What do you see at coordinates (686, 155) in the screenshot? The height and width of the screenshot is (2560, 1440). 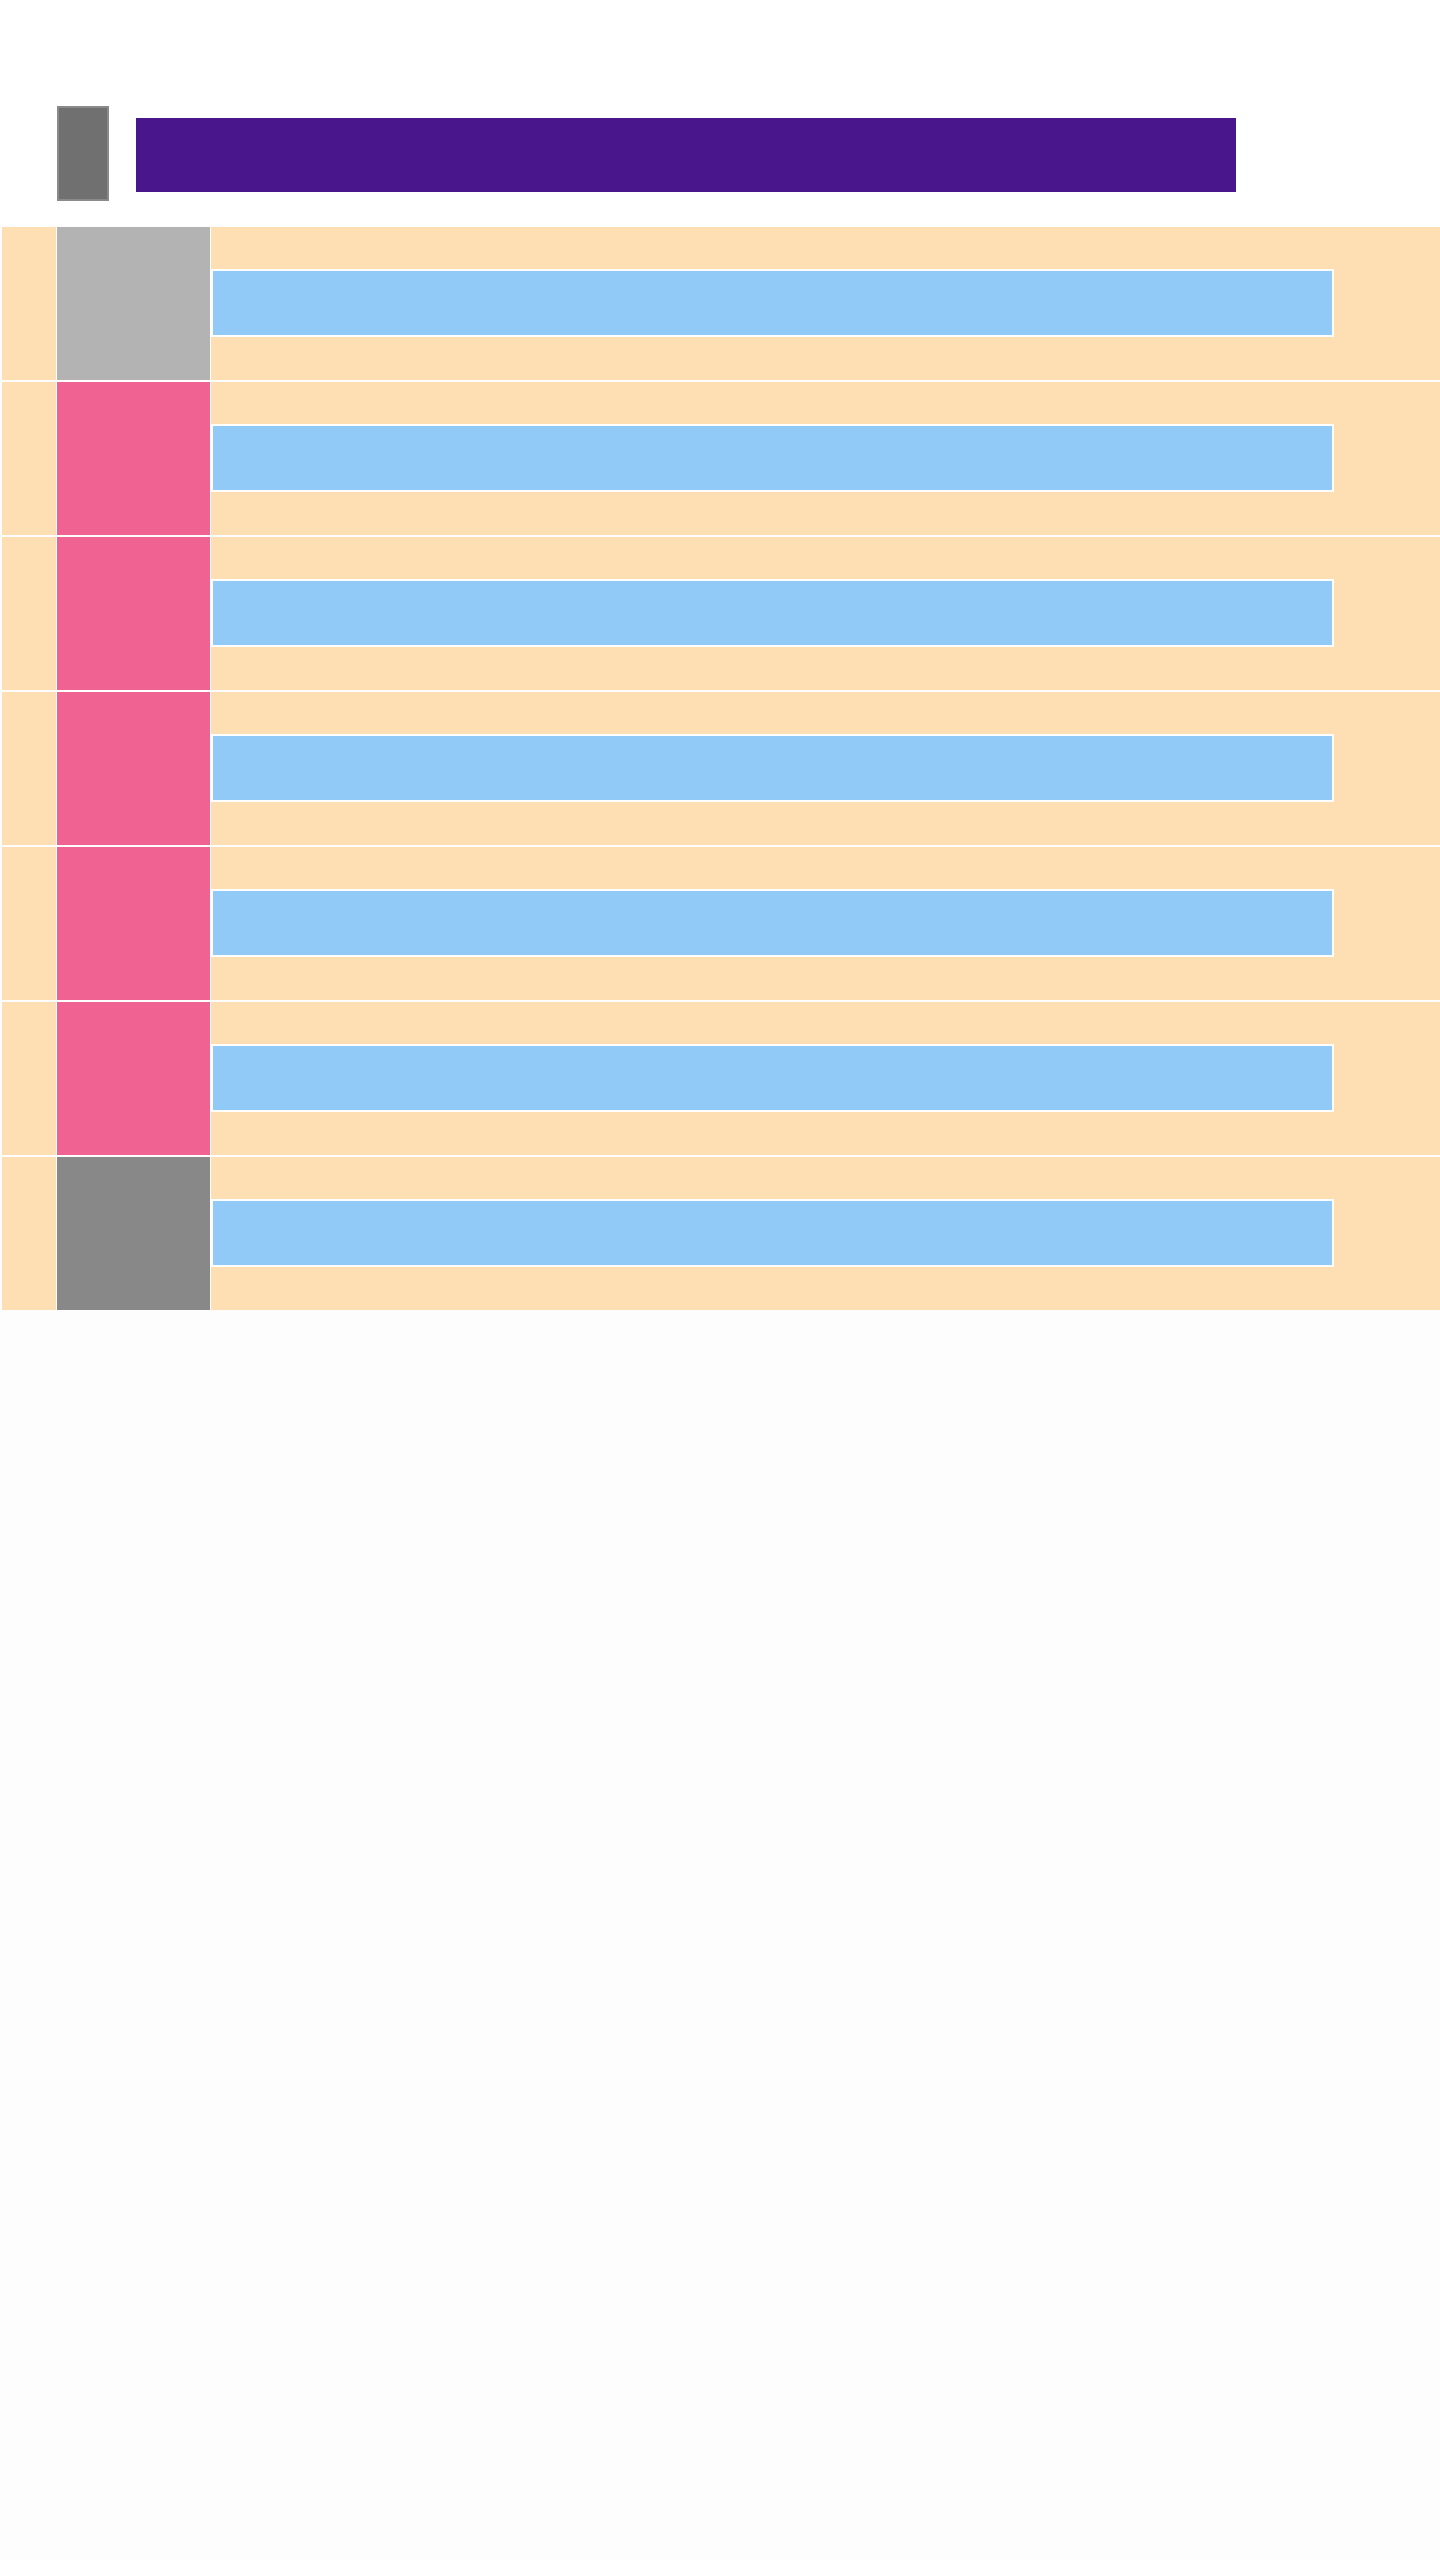 I see `page-title` at bounding box center [686, 155].